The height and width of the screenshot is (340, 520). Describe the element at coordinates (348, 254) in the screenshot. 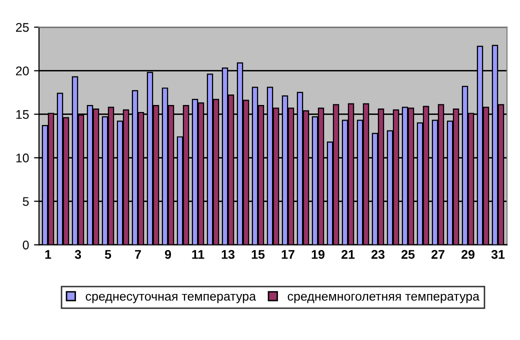

I see `x-tick-label: 21` at that location.